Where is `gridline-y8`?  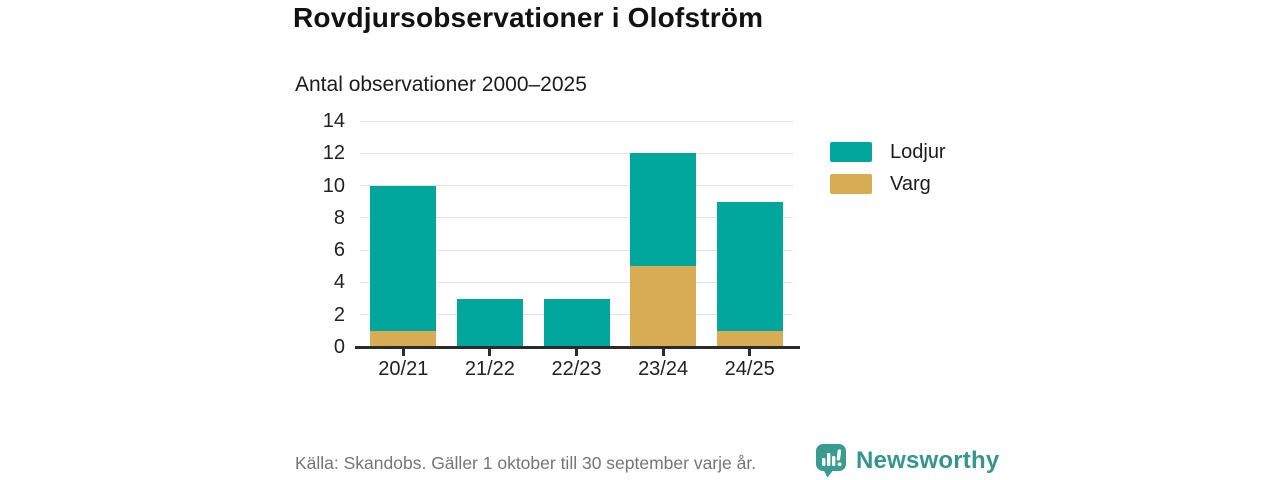 gridline-y8 is located at coordinates (576, 218).